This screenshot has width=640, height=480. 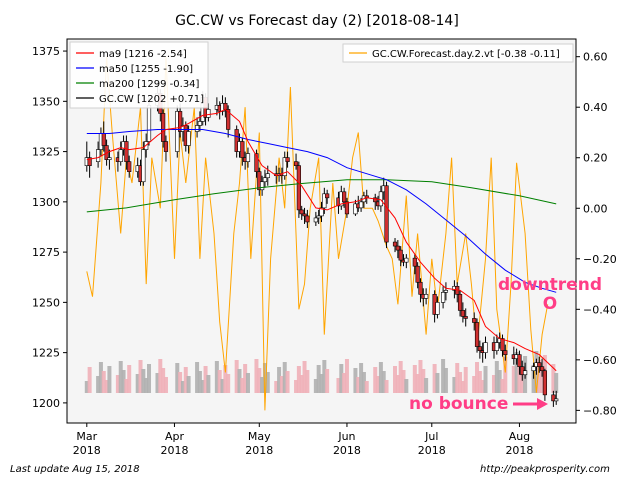 I want to click on right-tick-label: 0.40, so click(x=595, y=107).